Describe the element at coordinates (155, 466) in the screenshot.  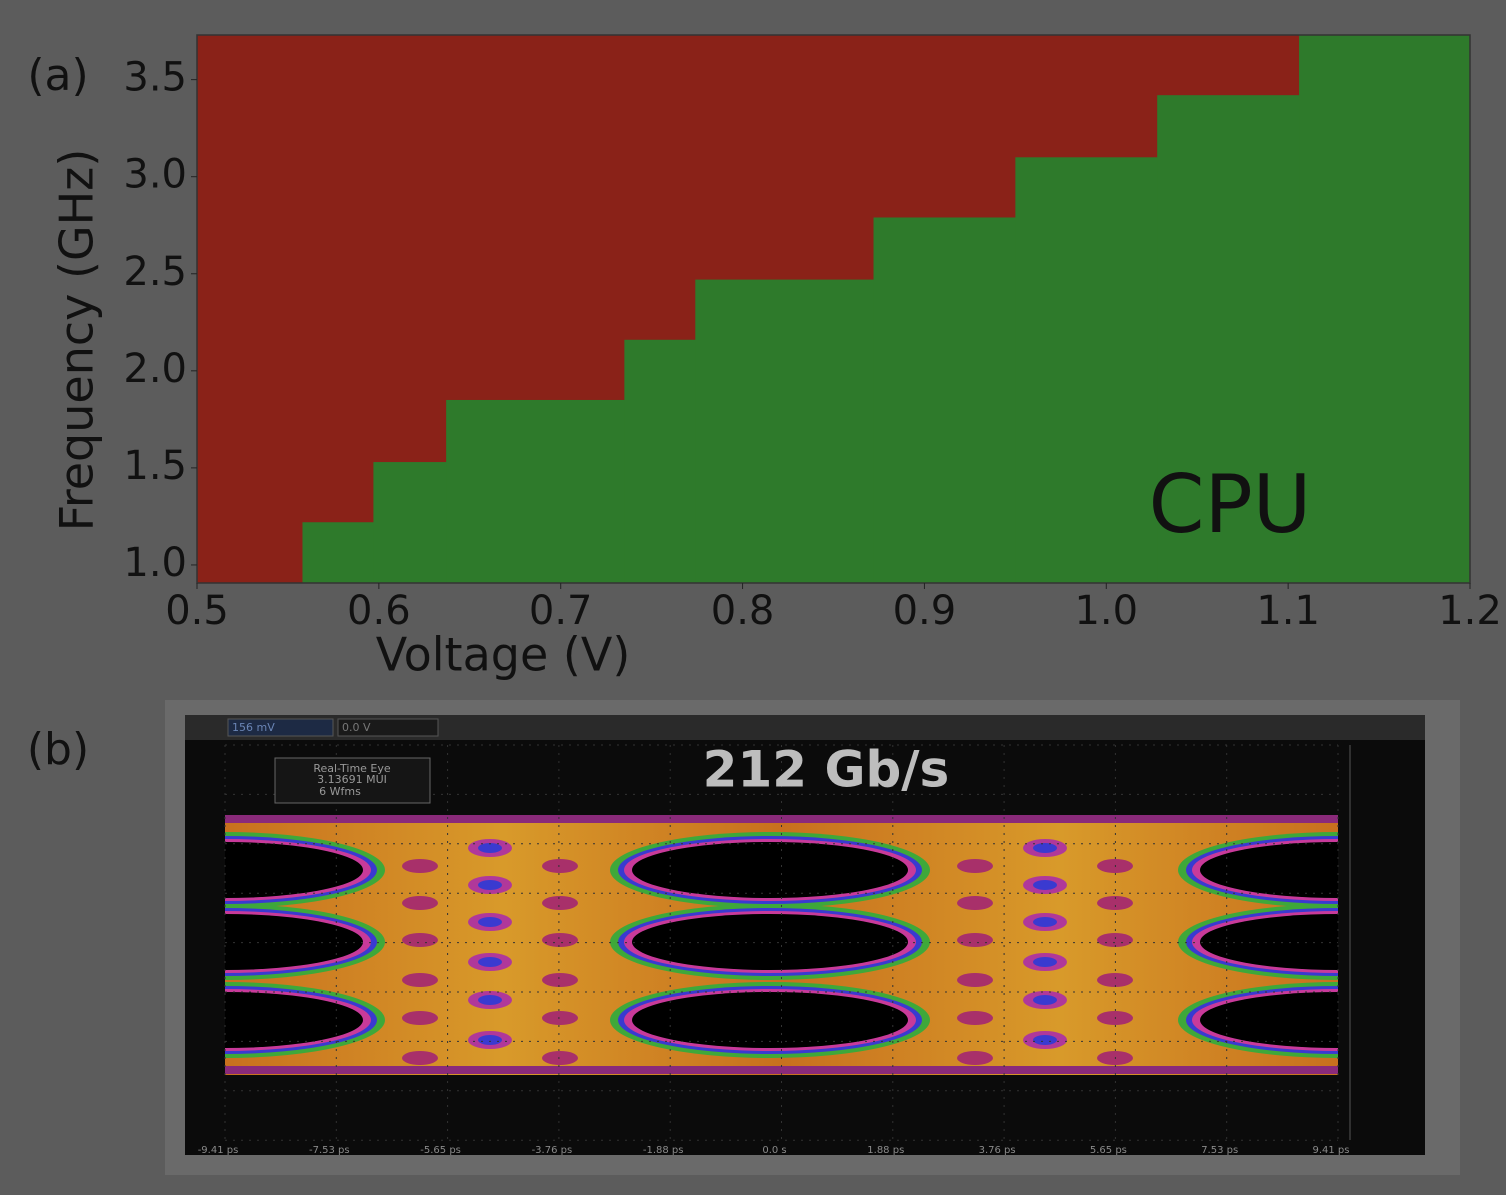
I see `y-tick-label: 1.5` at that location.